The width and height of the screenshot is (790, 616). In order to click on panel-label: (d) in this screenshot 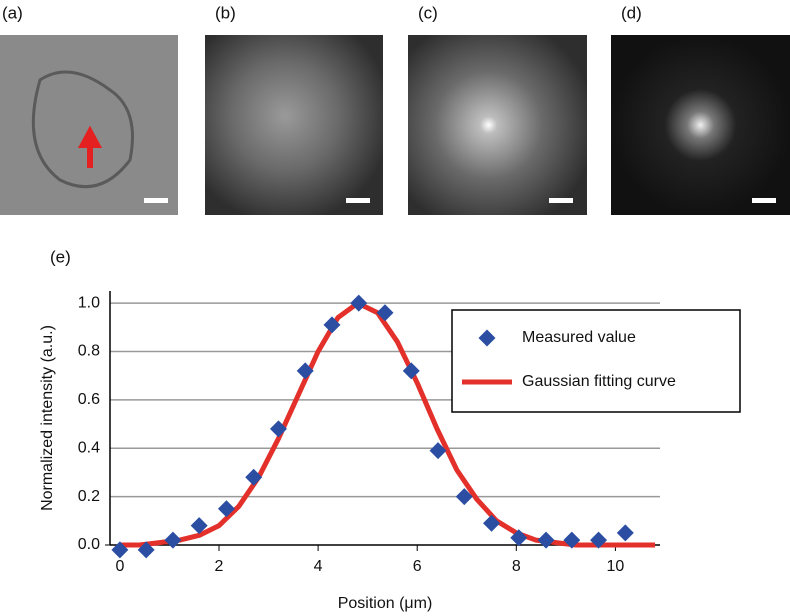, I will do `click(631, 12)`.